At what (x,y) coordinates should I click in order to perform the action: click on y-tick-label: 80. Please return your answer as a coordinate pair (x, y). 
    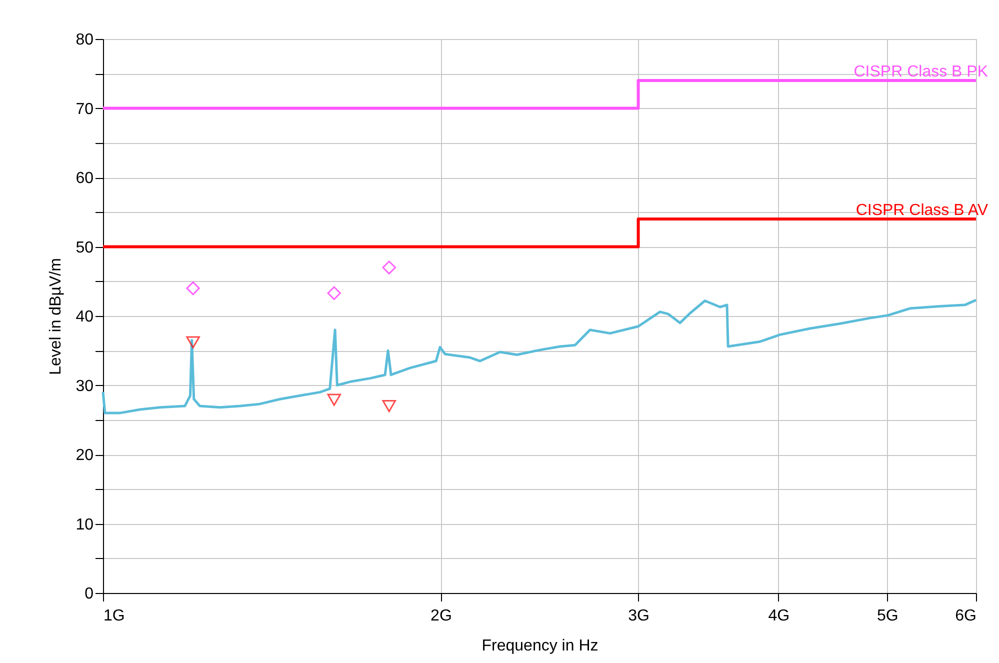
    Looking at the image, I should click on (85, 40).